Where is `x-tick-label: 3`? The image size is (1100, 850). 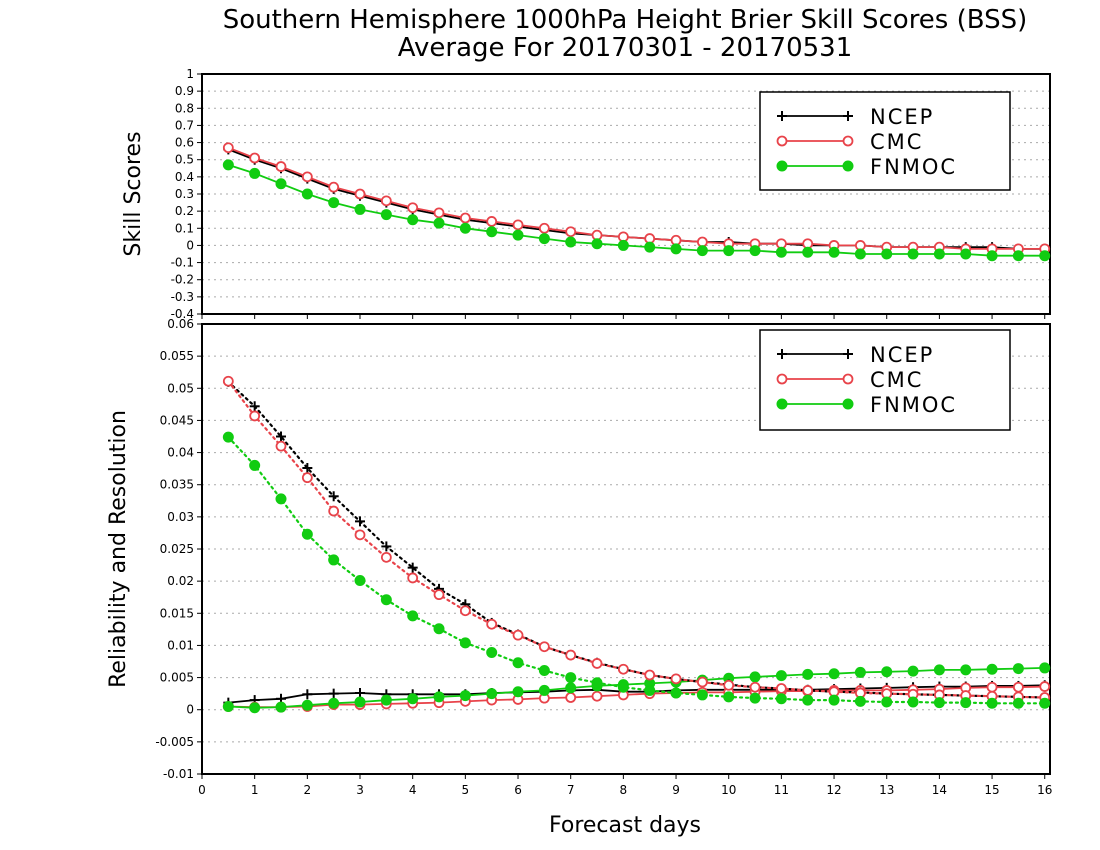
x-tick-label: 3 is located at coordinates (360, 790).